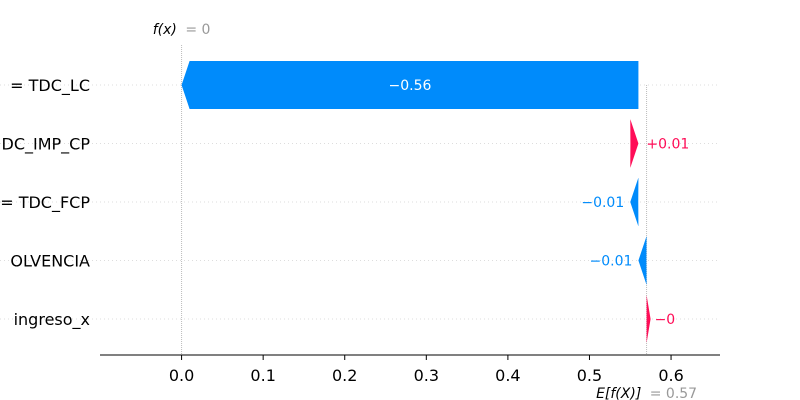  What do you see at coordinates (165, 30) in the screenshot?
I see `fx-text: f(x)` at bounding box center [165, 30].